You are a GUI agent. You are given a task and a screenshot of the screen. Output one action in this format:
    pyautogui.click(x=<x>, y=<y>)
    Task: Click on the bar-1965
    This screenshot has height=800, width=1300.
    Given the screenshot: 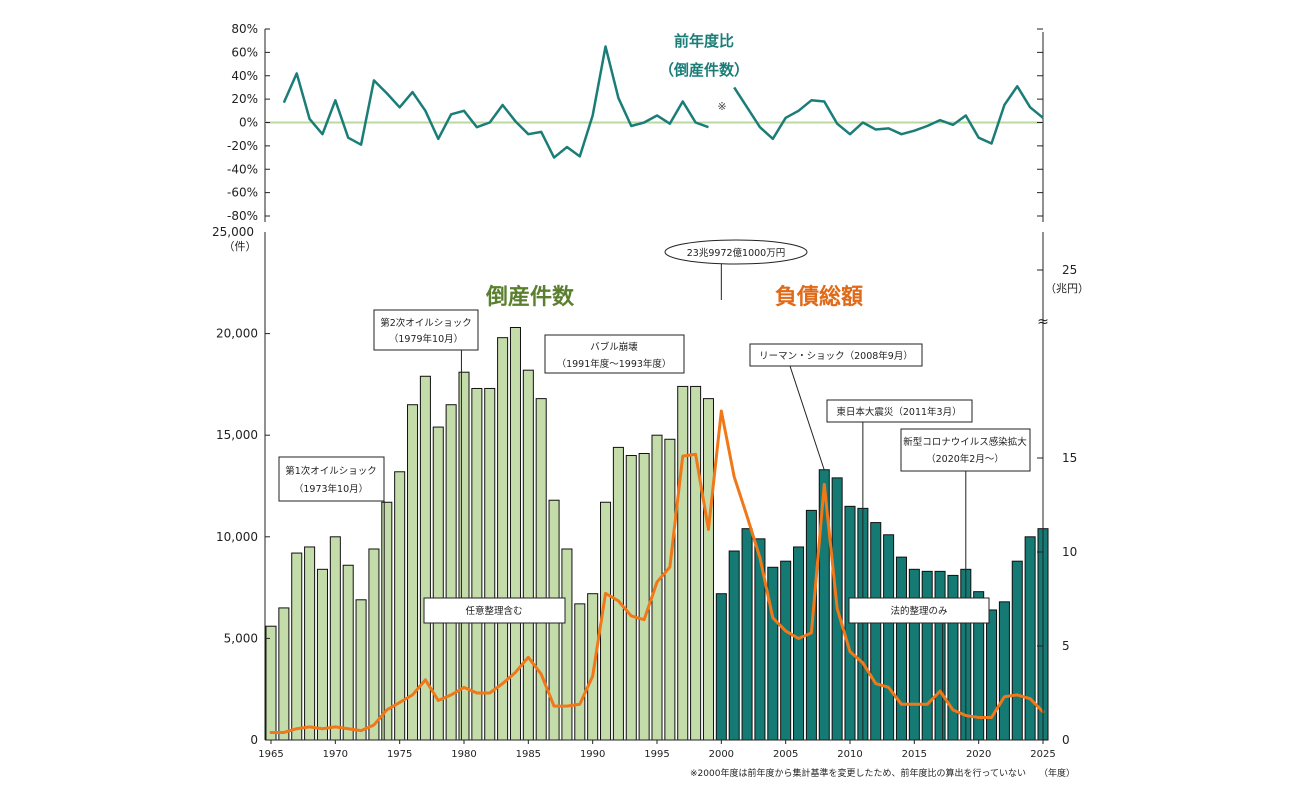 What is the action you would take?
    pyautogui.click(x=271, y=683)
    